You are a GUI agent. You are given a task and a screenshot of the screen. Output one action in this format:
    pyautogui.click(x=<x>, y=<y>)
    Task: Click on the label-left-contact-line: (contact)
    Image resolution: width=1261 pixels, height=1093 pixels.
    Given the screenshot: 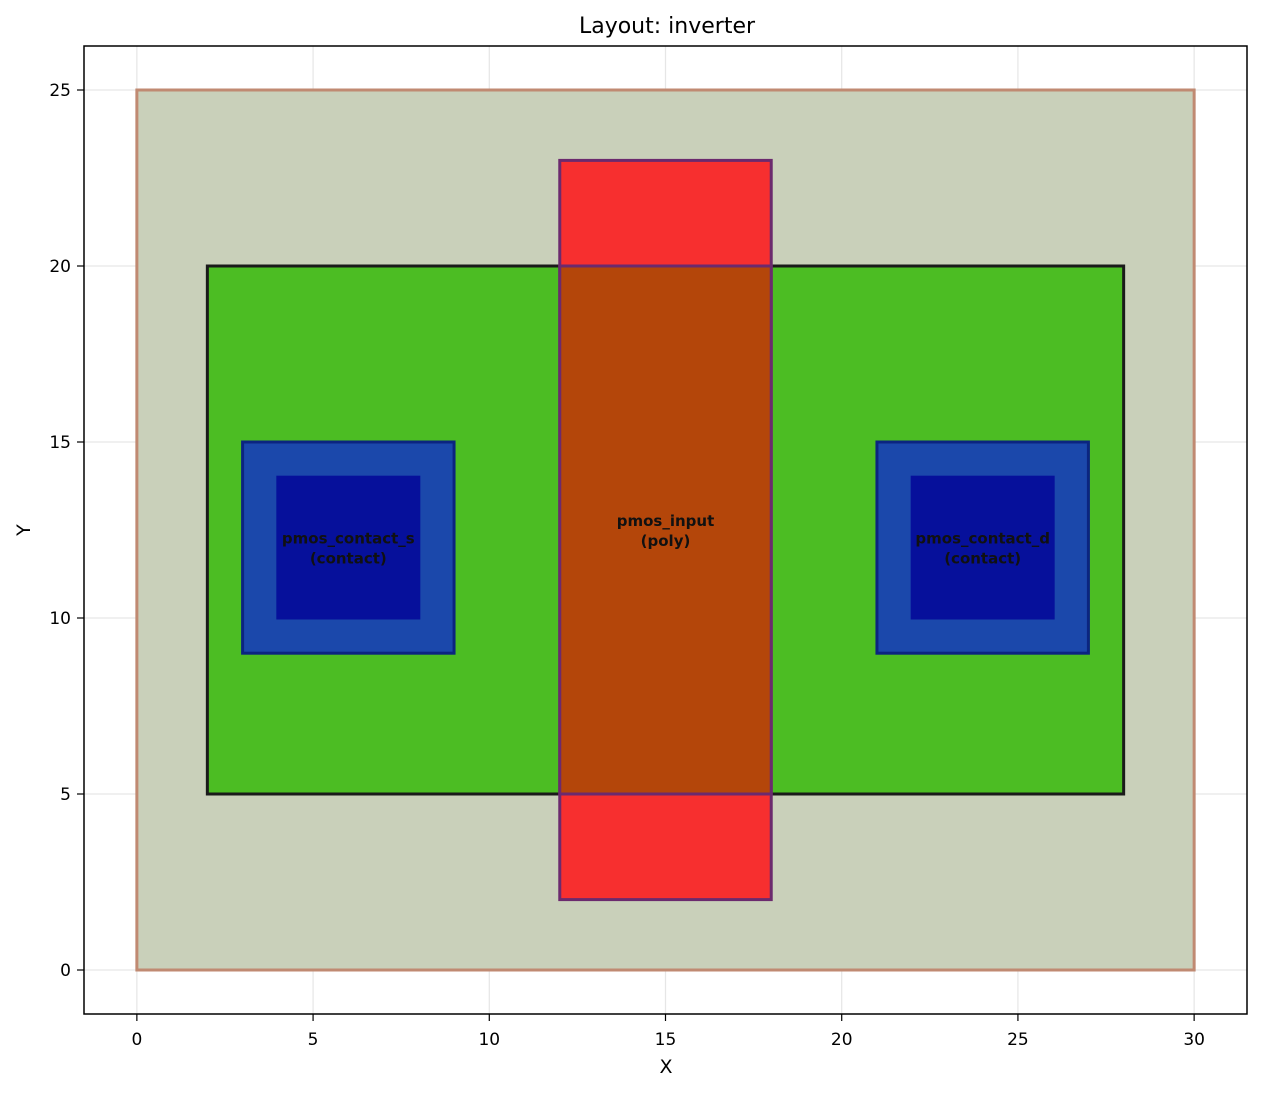 What is the action you would take?
    pyautogui.click(x=348, y=559)
    